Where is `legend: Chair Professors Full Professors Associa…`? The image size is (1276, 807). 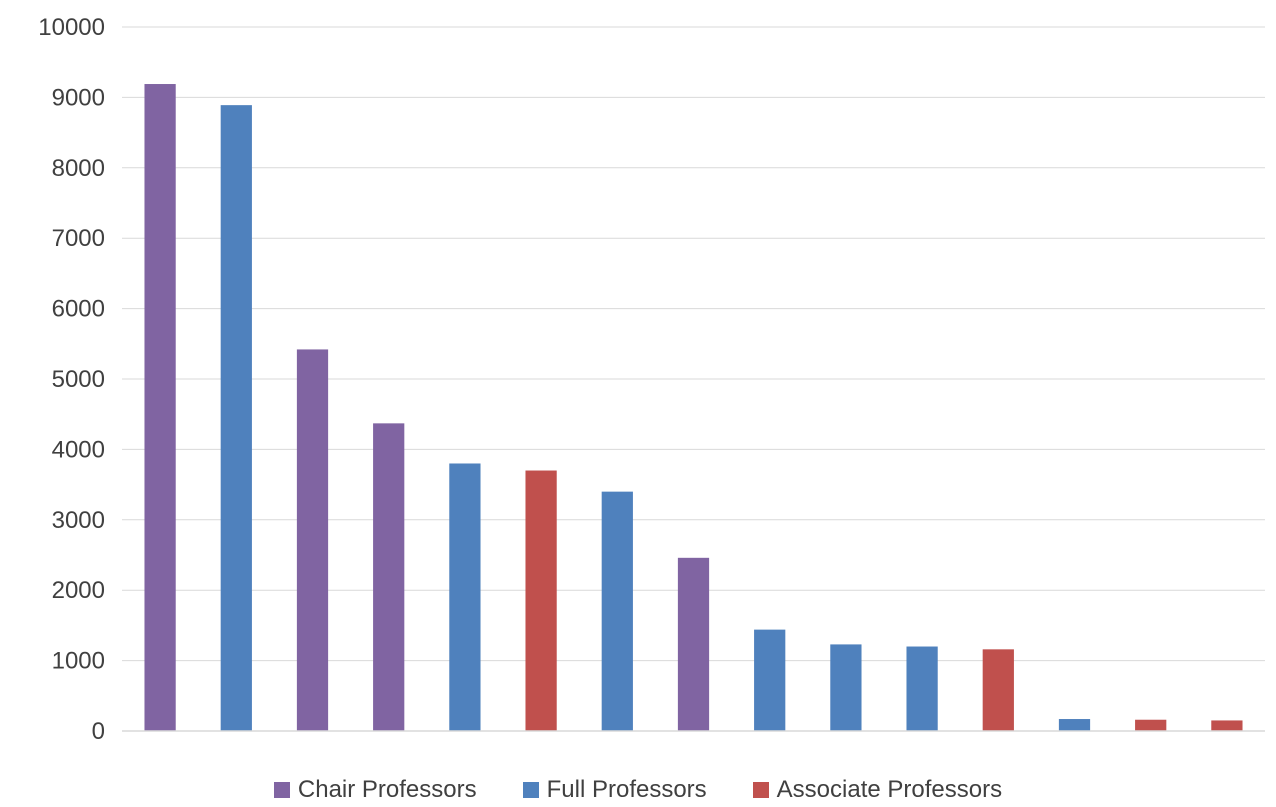
legend: Chair Professors Full Professors Associa… is located at coordinates (638, 790).